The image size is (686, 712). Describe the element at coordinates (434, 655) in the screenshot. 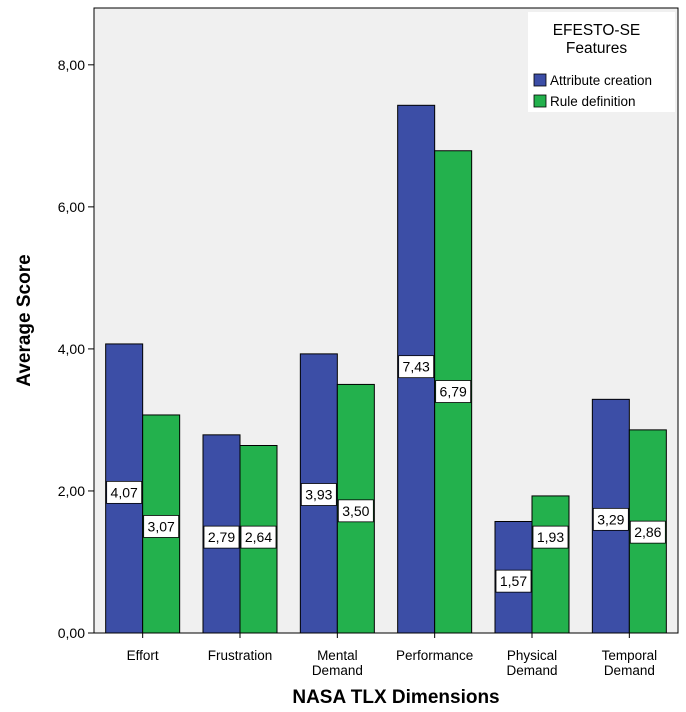

I see `x-tick-label: Performance` at that location.